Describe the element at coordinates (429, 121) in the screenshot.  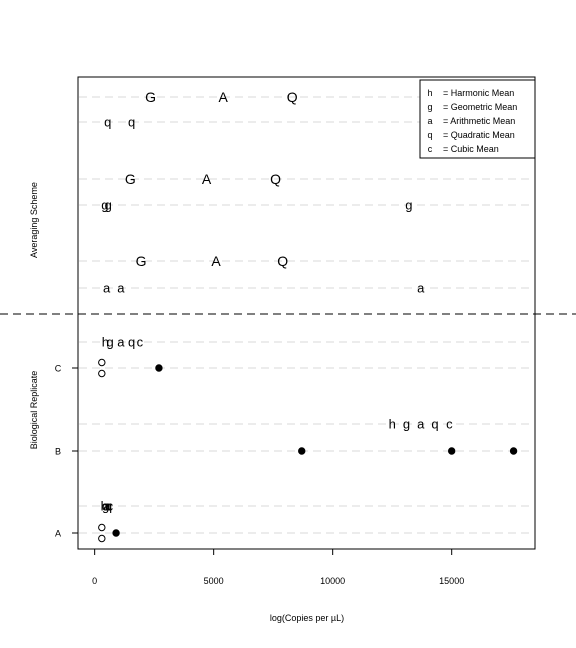
I see `legend-symbol: a` at that location.